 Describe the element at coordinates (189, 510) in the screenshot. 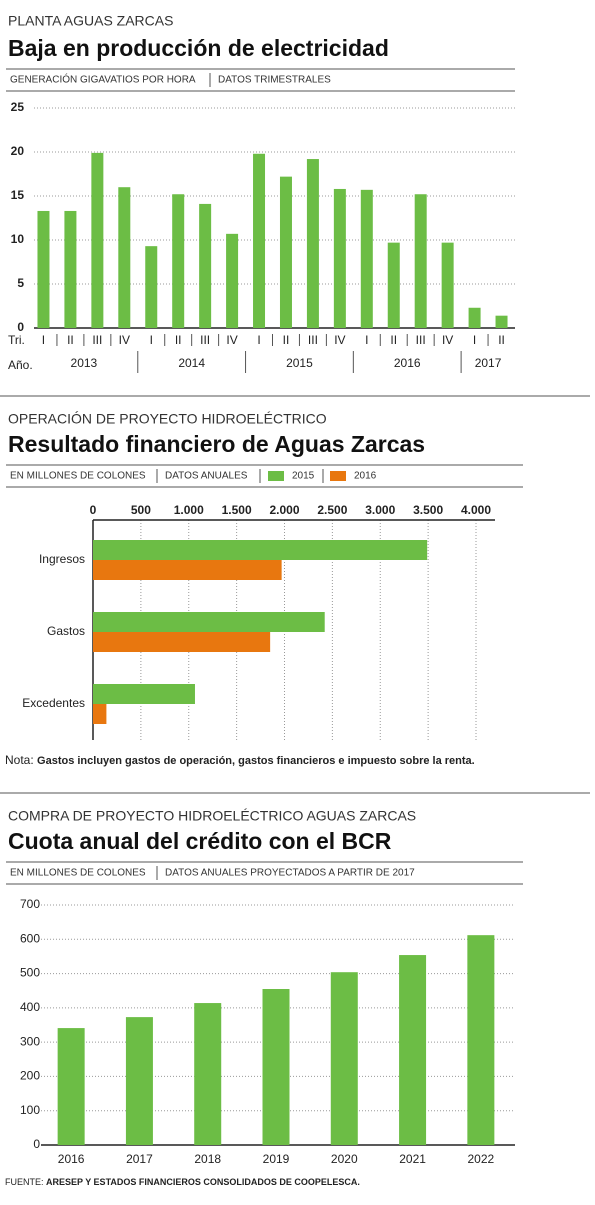

I see `x-tick-label: 1.000` at that location.